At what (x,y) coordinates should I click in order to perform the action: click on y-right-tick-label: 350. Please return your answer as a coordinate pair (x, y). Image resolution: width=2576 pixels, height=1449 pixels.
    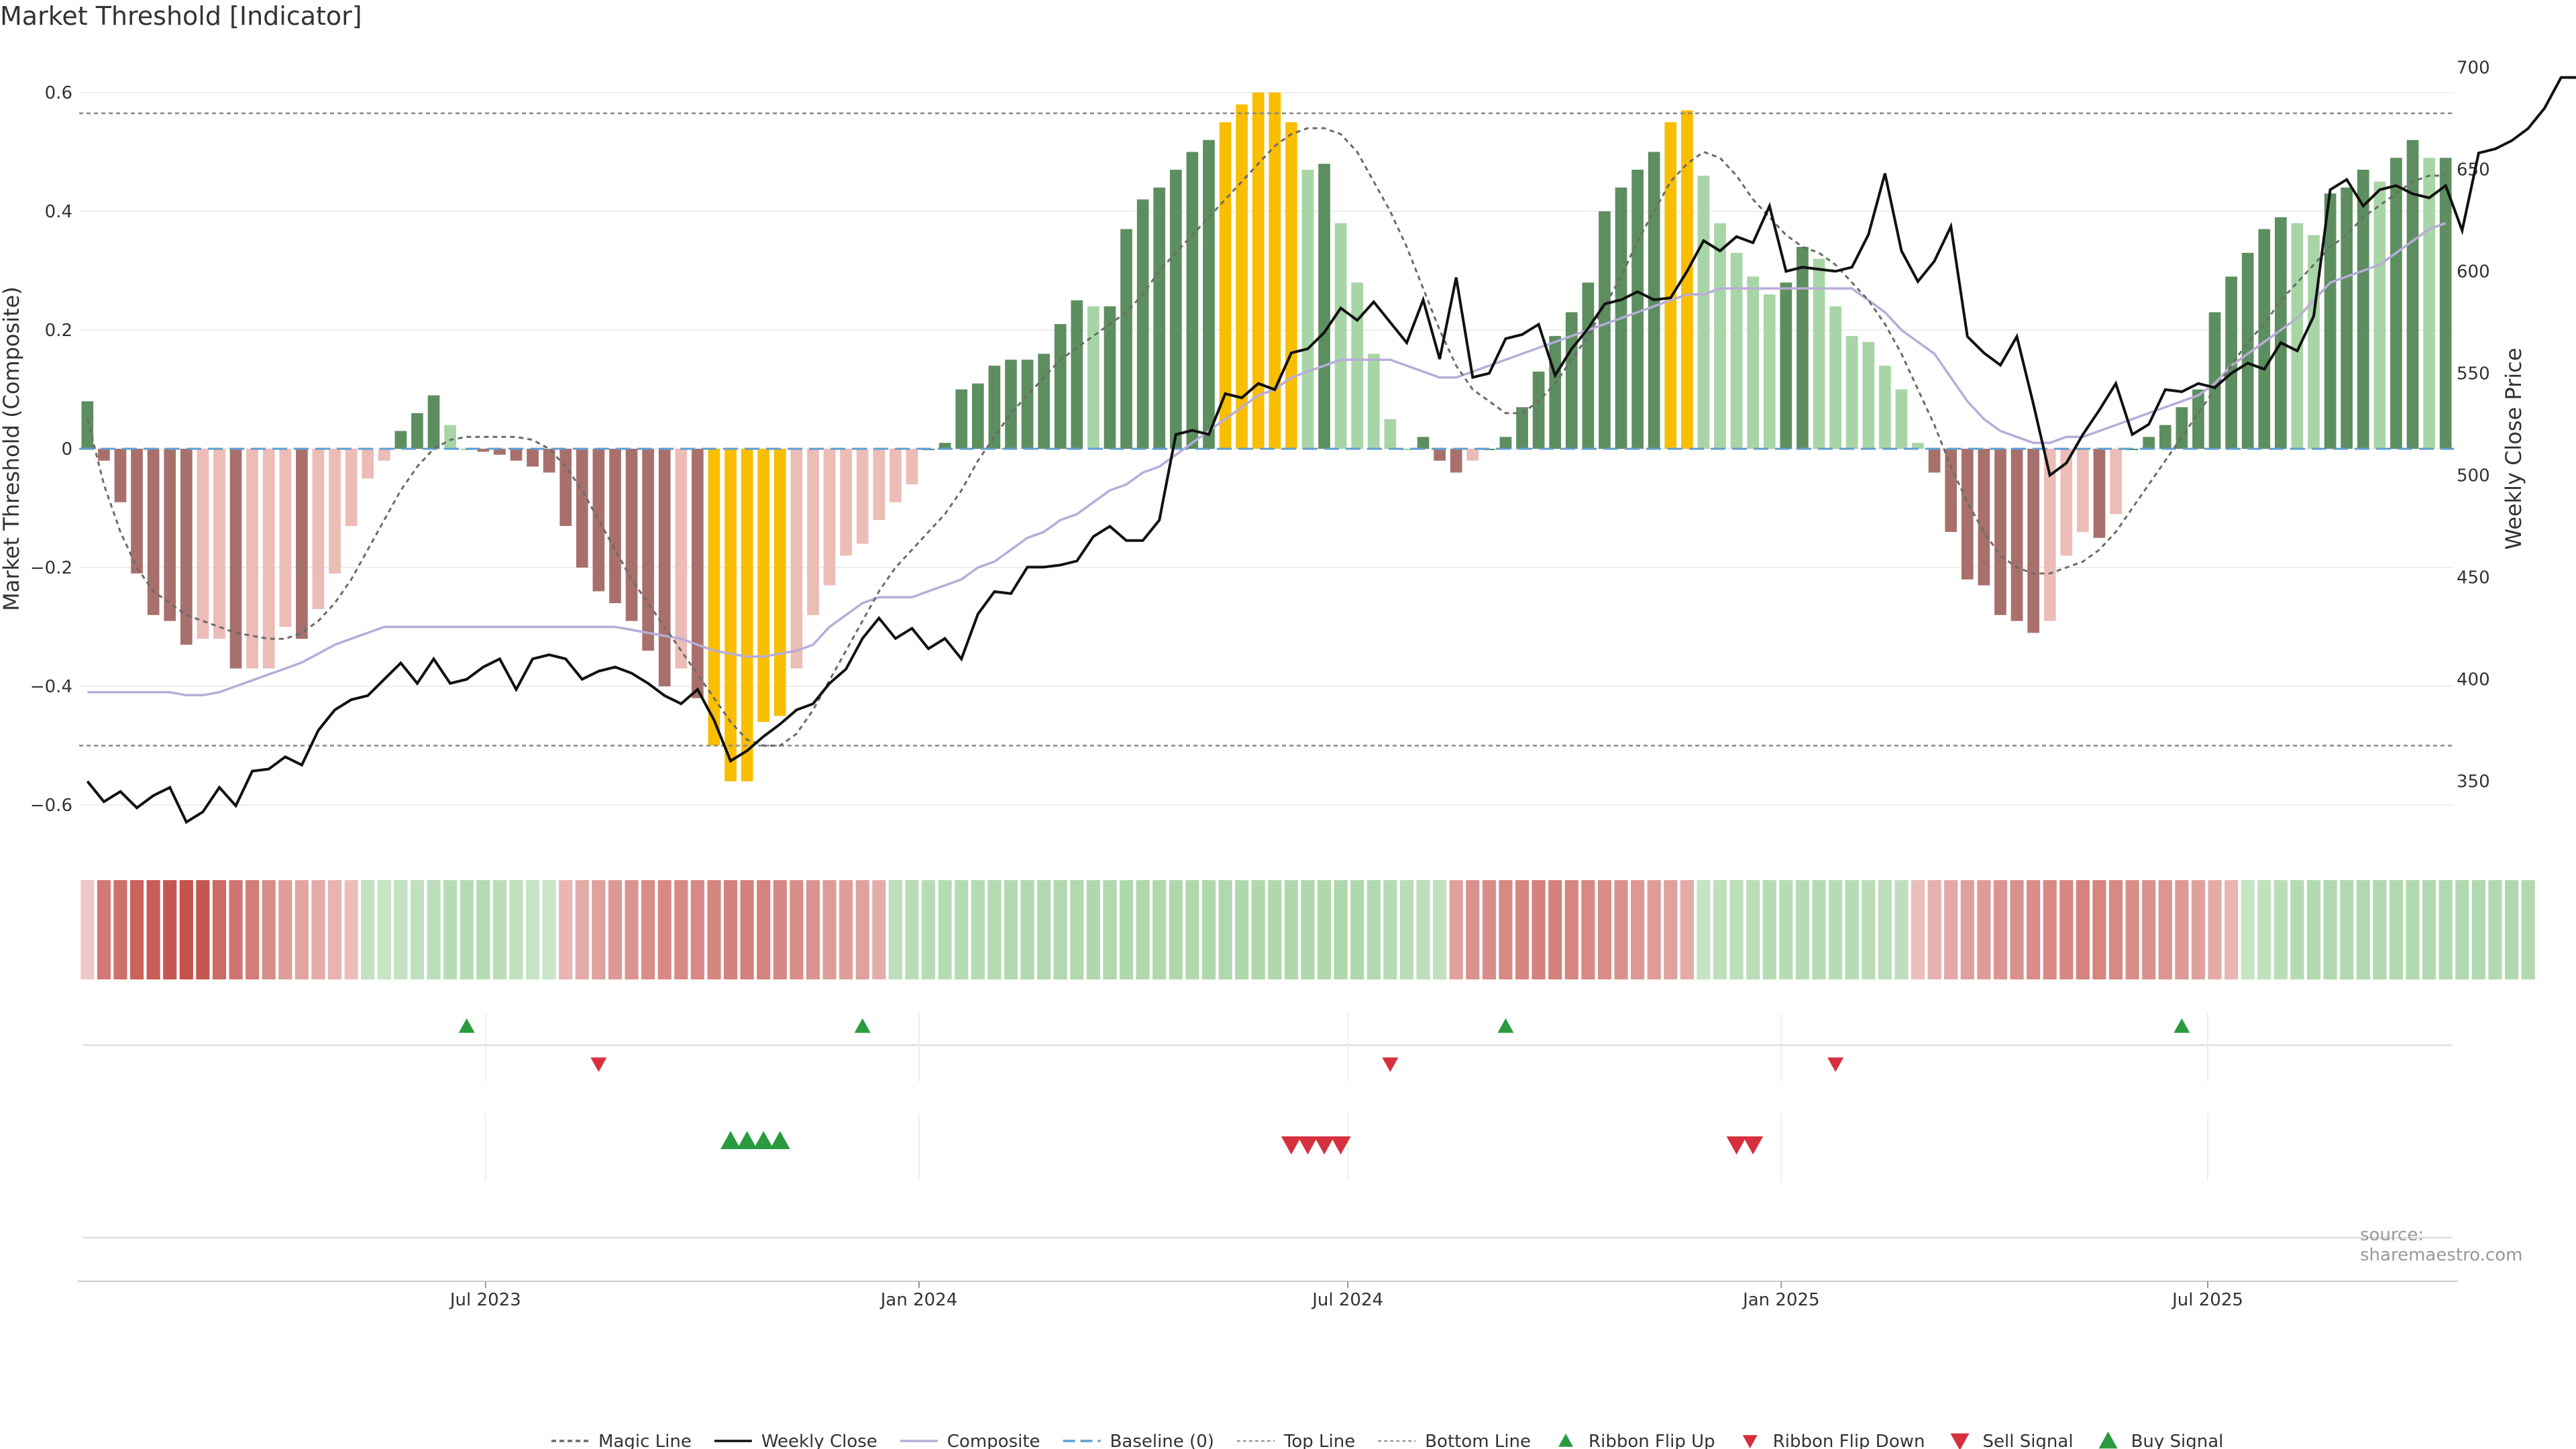
    Looking at the image, I should click on (2473, 782).